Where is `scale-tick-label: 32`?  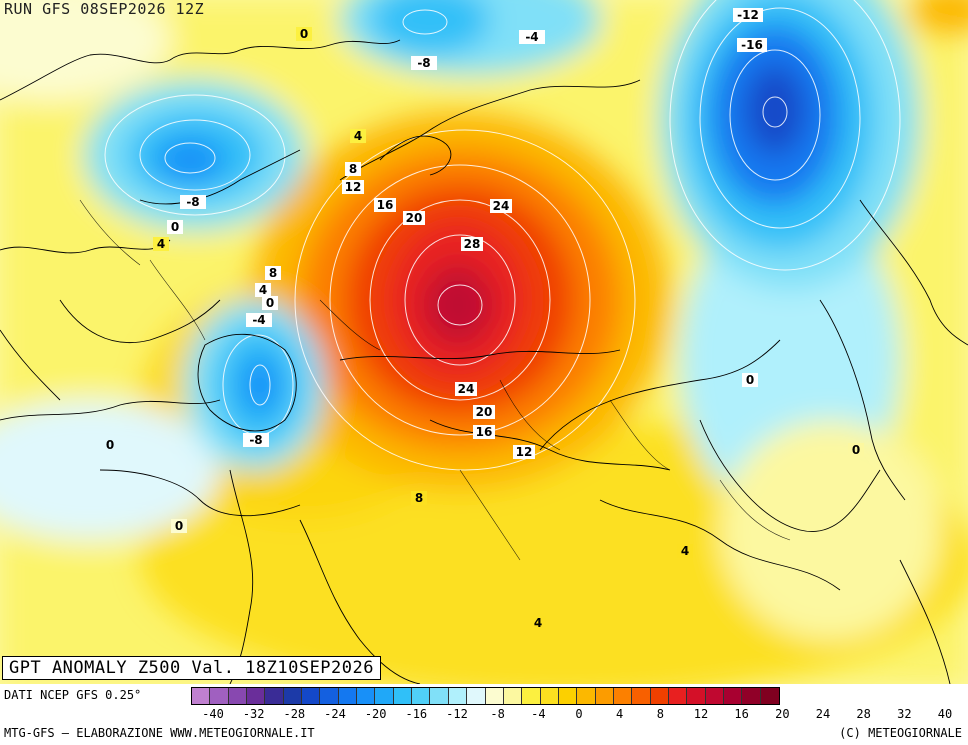 scale-tick-label: 32 is located at coordinates (904, 714).